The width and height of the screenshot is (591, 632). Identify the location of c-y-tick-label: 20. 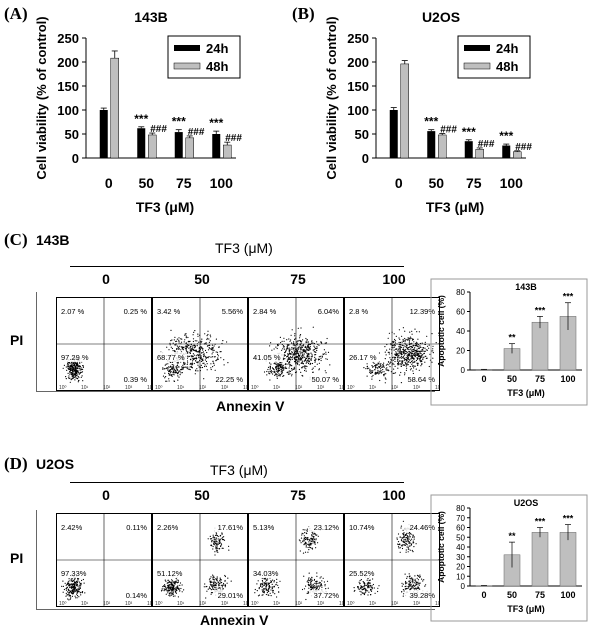
(460, 351).